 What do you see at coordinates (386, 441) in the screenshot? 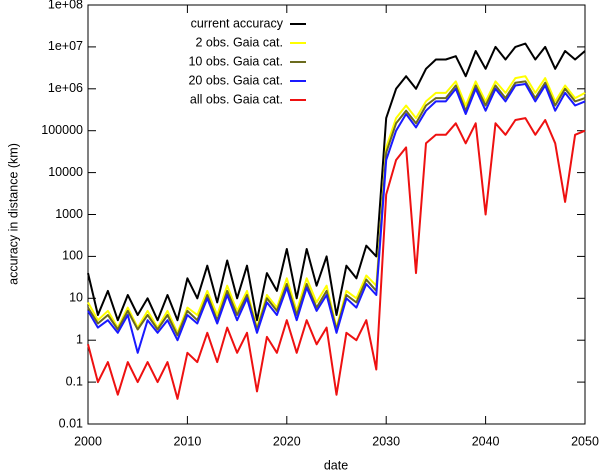
I see `x-tick-label: 2030` at bounding box center [386, 441].